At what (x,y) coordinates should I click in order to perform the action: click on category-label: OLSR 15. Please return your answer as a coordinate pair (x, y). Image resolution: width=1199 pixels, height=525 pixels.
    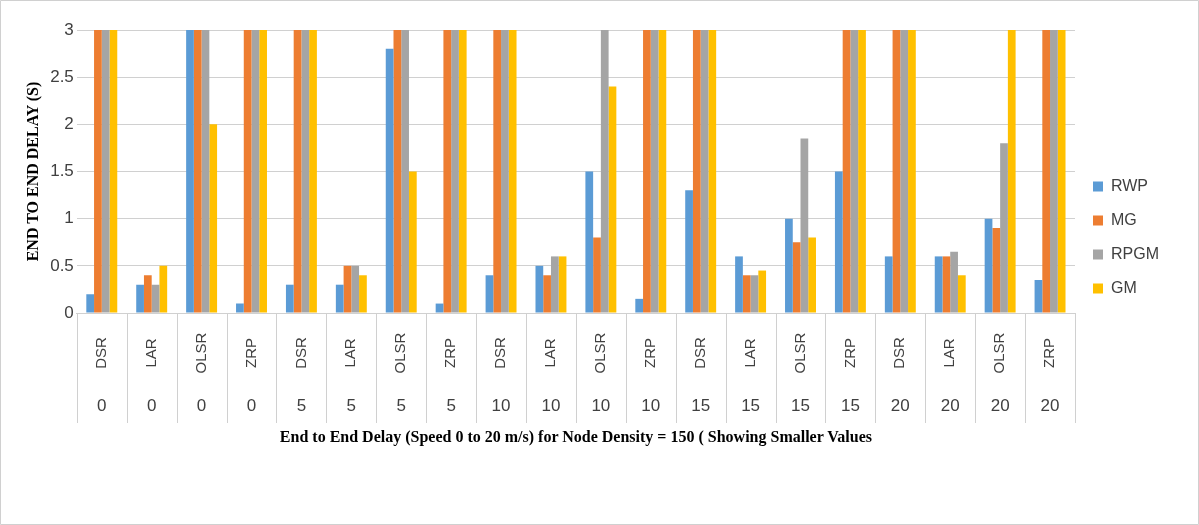
    Looking at the image, I should click on (800, 373).